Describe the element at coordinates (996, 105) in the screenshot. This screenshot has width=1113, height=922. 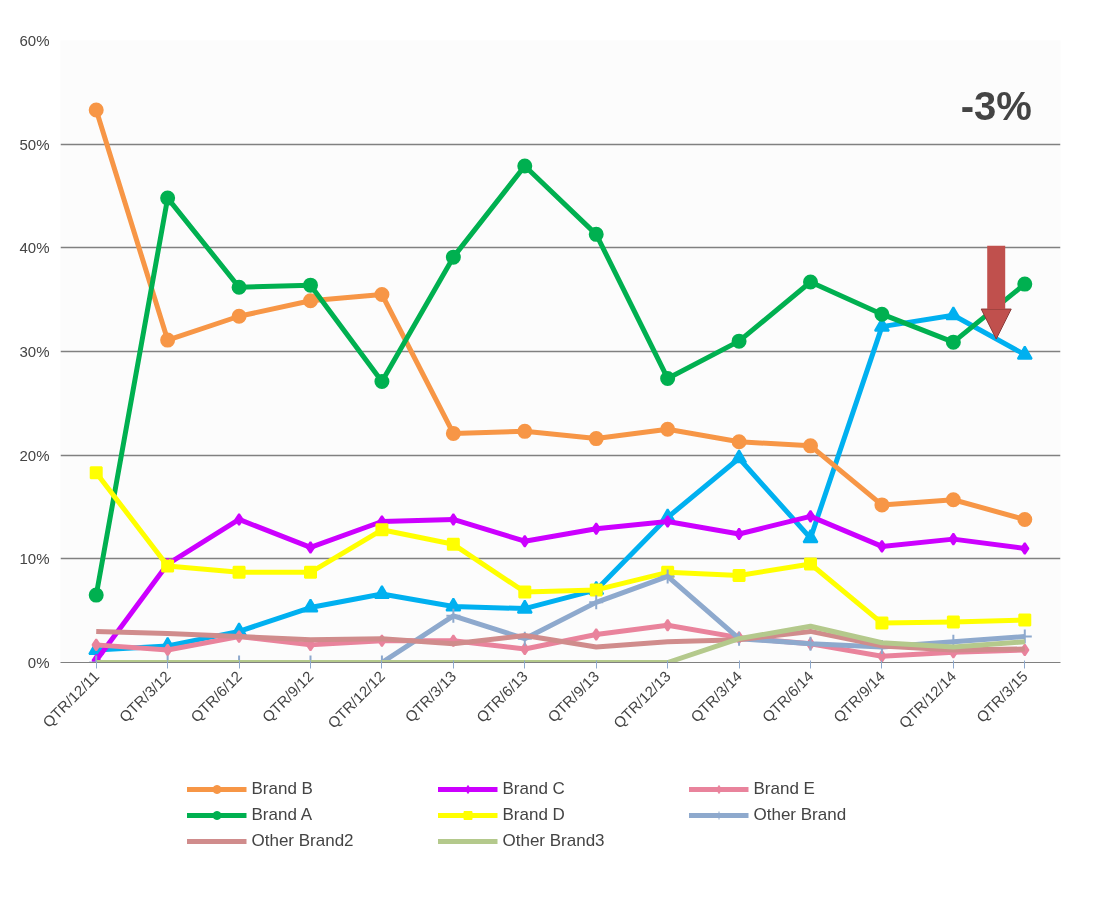
I see `annotation: -3%` at that location.